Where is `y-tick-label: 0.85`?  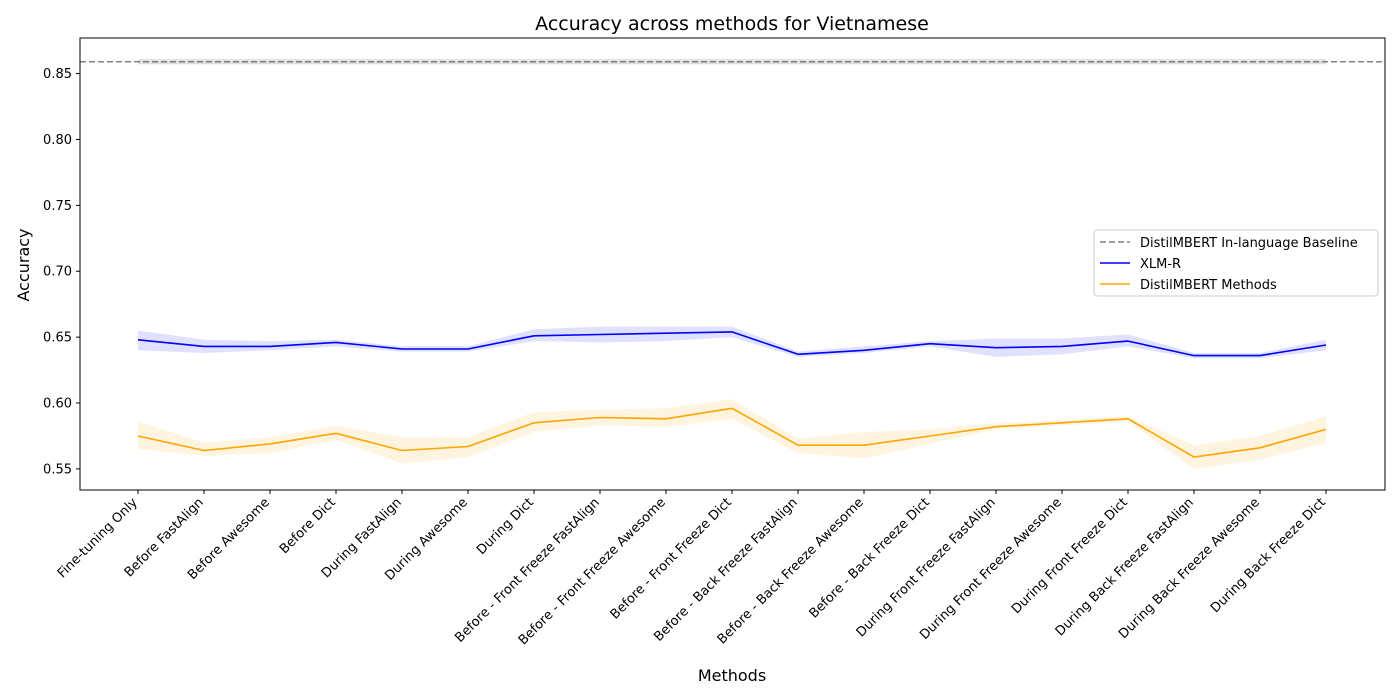
y-tick-label: 0.85 is located at coordinates (57, 74).